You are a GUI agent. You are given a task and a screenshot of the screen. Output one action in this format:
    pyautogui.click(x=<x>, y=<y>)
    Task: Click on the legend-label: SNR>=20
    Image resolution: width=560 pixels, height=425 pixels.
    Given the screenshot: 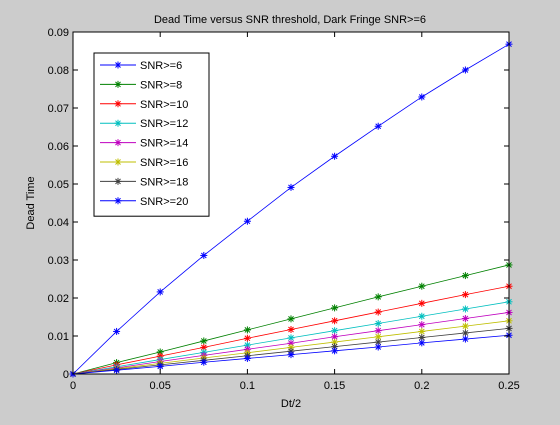 What is the action you would take?
    pyautogui.click(x=164, y=202)
    